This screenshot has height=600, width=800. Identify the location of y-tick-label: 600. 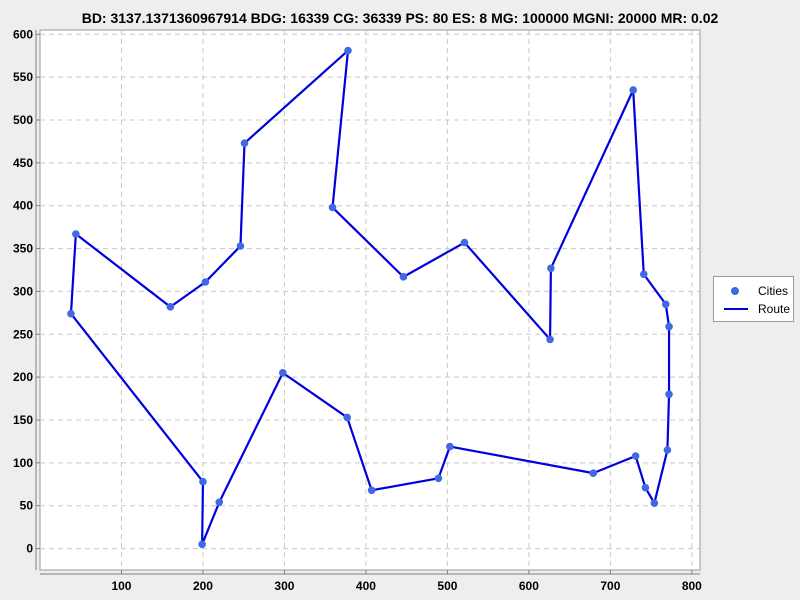
(23, 34).